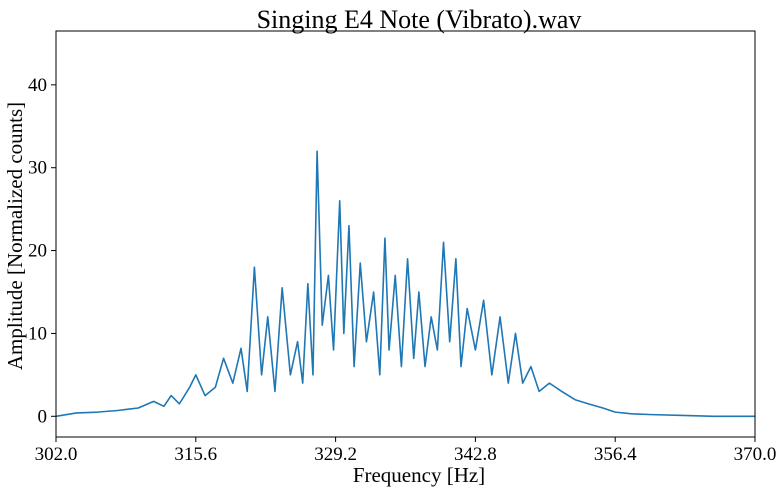 Image resolution: width=783 pixels, height=492 pixels. Describe the element at coordinates (475, 454) in the screenshot. I see `x-tick-label: 342.8` at that location.